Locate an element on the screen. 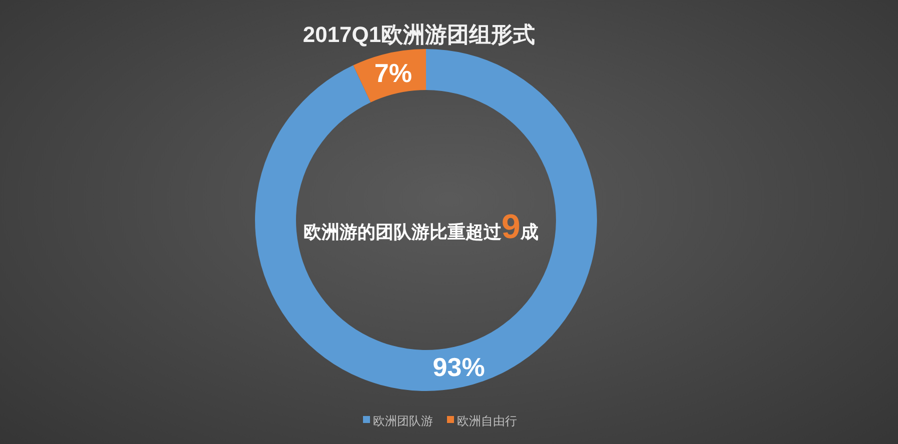 Image resolution: width=898 pixels, height=444 pixels. title: 2017Q1欧洲游团组形式 is located at coordinates (419, 34).